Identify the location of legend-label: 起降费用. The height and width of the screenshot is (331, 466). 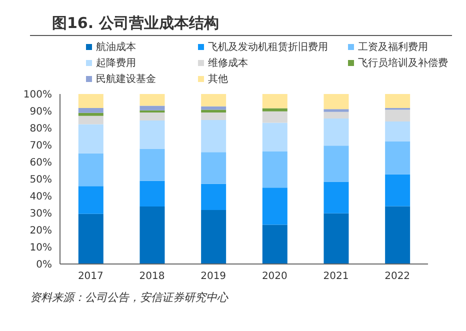
(116, 63).